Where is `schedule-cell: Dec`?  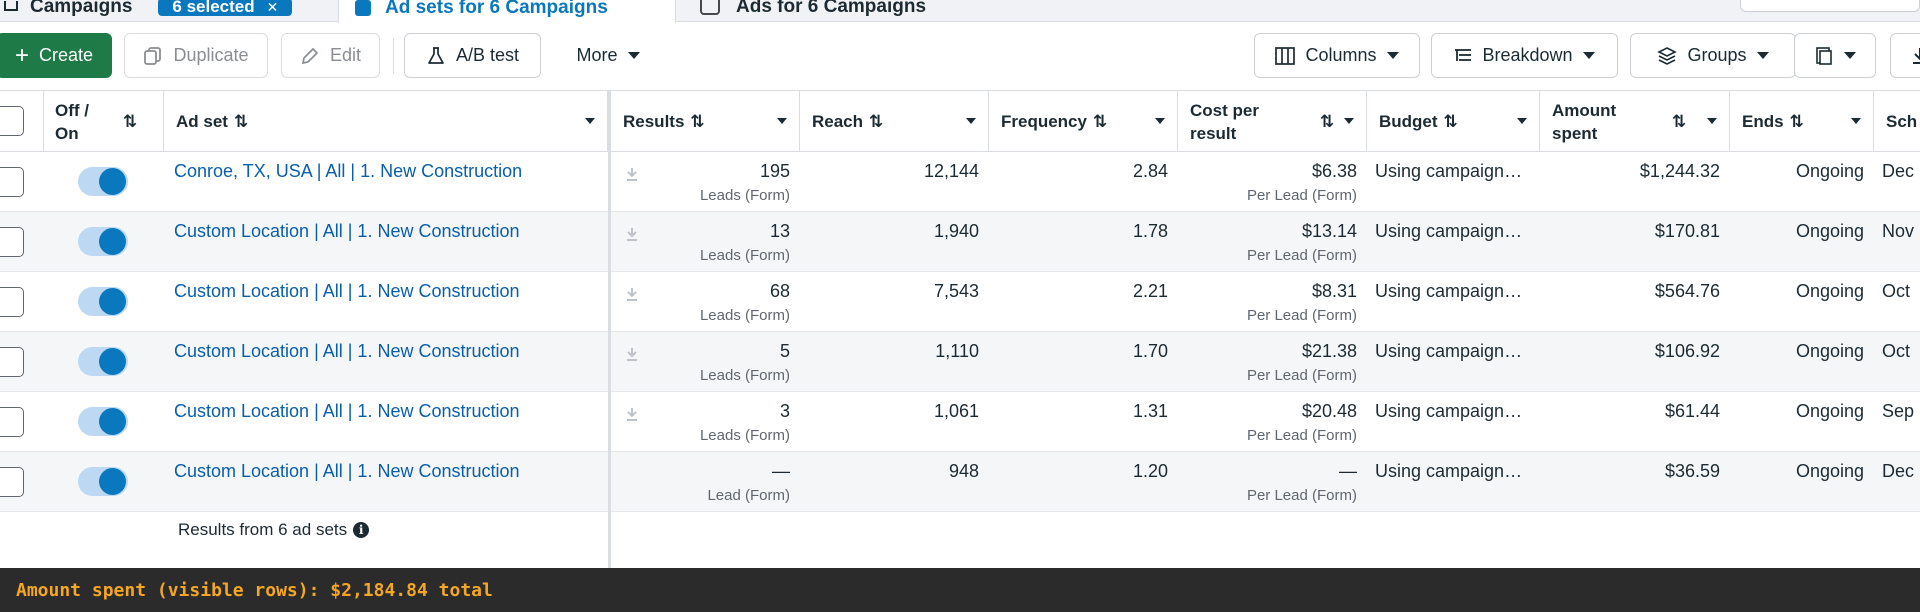 schedule-cell: Dec is located at coordinates (1897, 481).